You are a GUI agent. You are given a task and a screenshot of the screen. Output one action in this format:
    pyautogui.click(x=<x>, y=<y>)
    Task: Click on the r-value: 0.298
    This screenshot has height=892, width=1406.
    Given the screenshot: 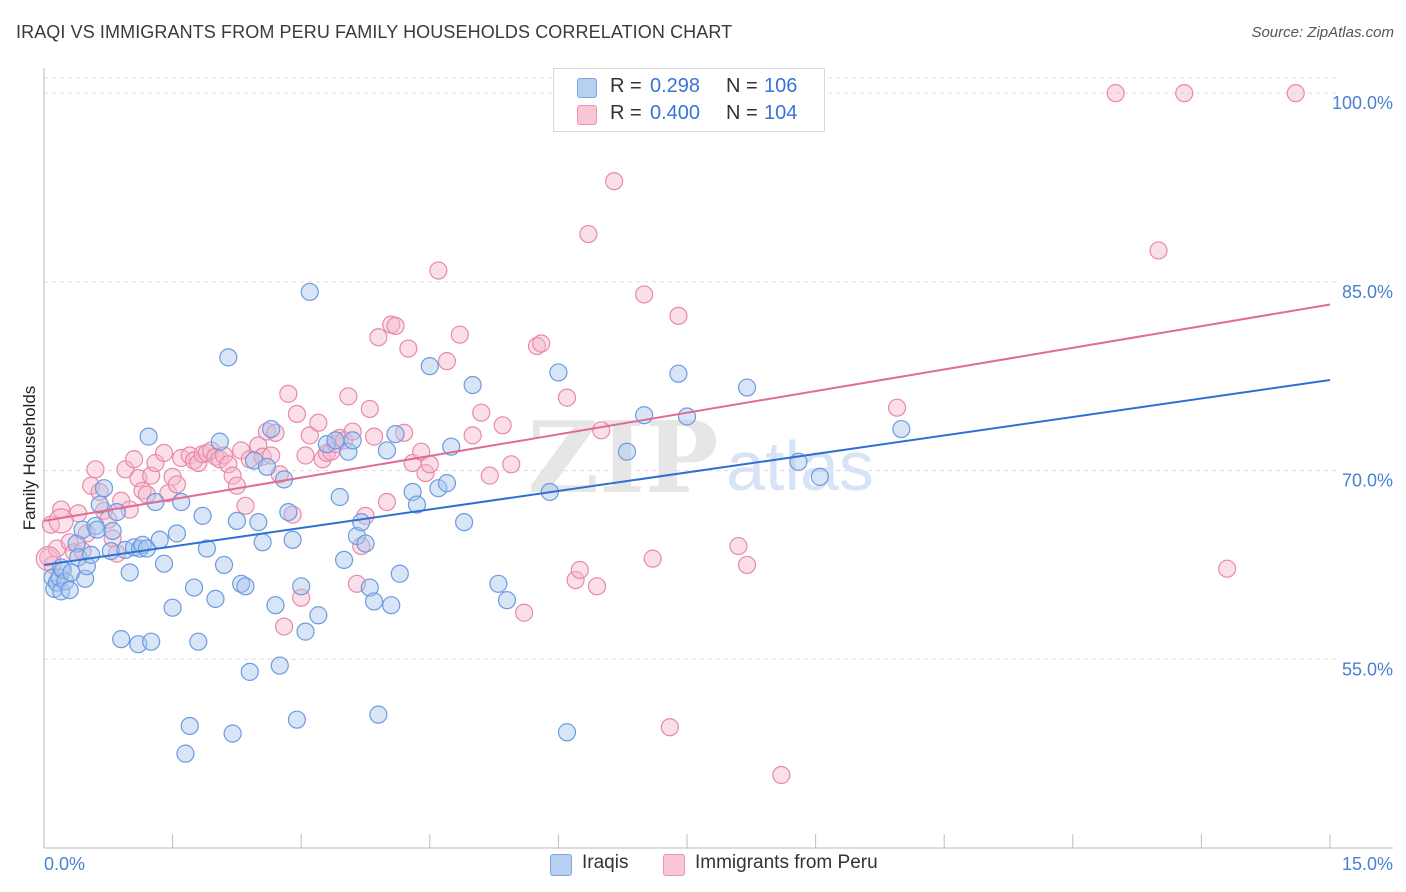 What is the action you would take?
    pyautogui.click(x=675, y=86)
    